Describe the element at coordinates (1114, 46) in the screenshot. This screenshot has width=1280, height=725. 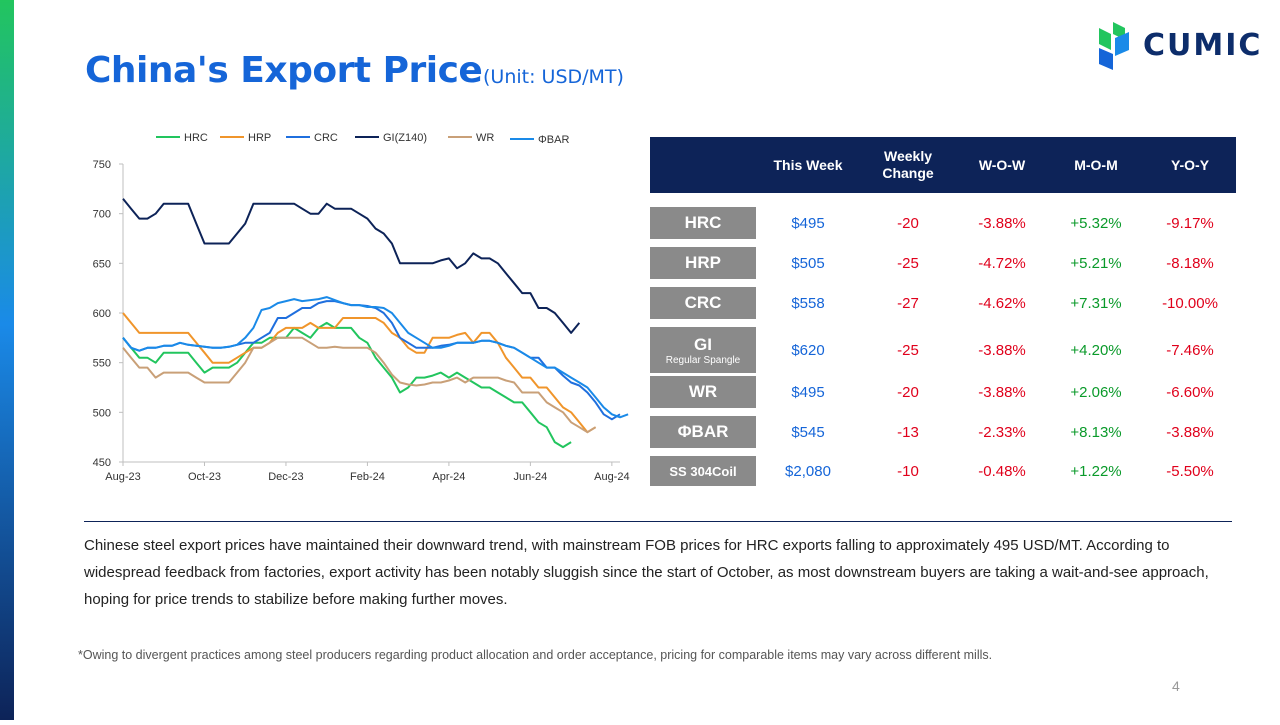
I see `logo-mark-icon` at that location.